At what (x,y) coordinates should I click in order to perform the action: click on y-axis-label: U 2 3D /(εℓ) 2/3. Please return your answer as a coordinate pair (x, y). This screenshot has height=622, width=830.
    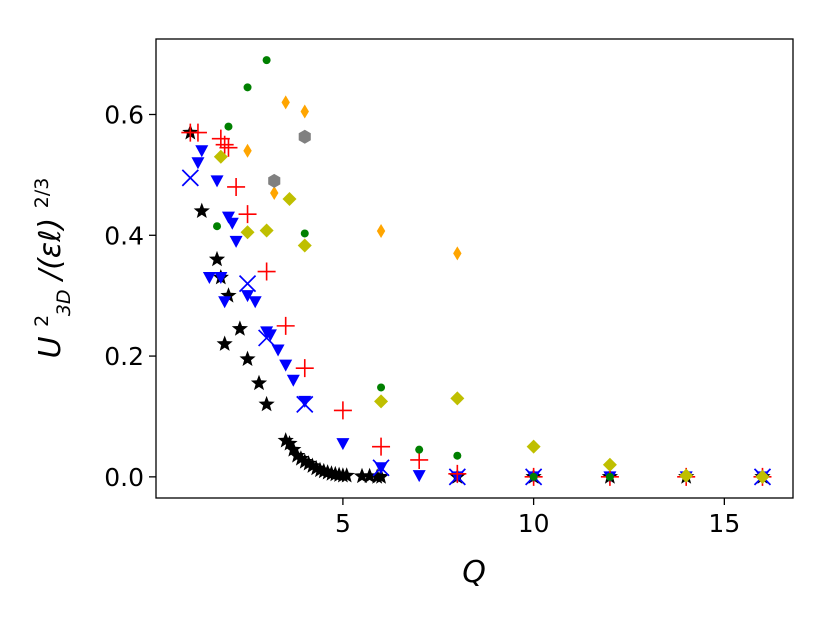
    Looking at the image, I should click on (49, 268).